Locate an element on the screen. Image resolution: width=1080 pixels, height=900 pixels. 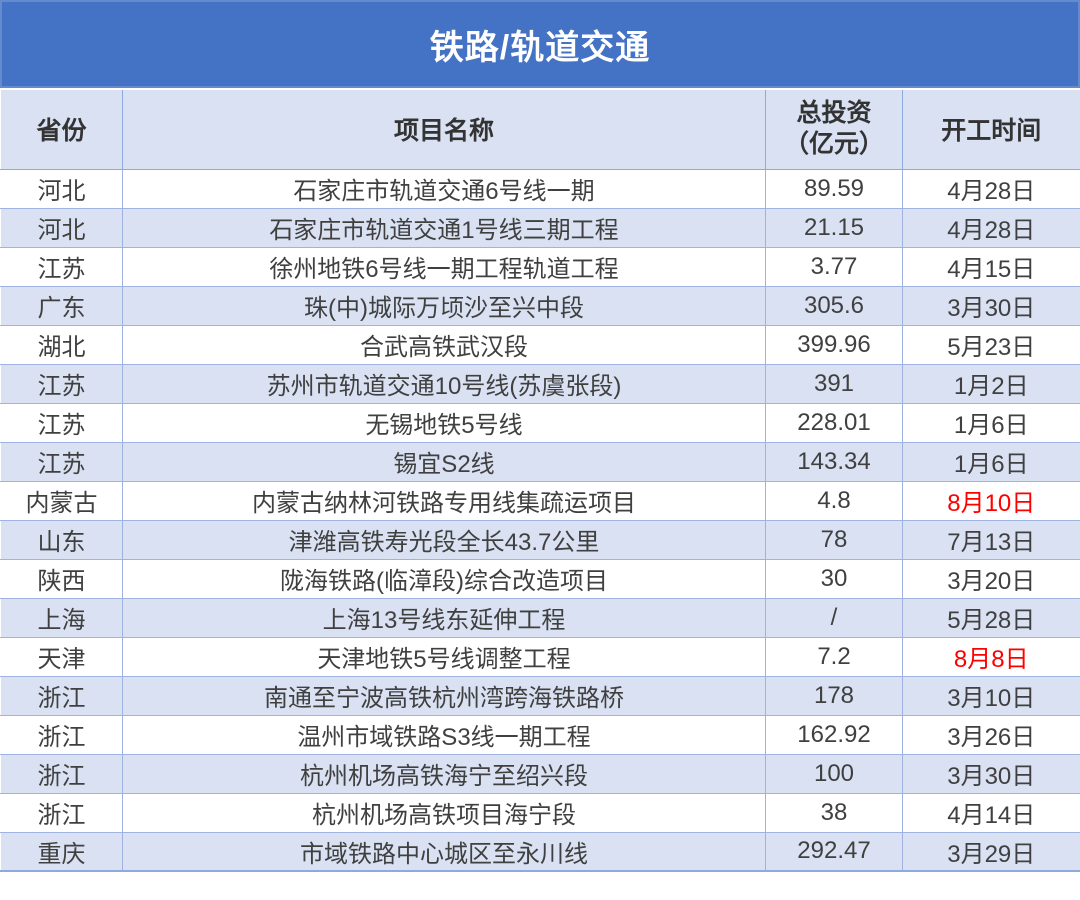
table-row: 山东 津潍高铁寿光段全长43.7公里 78 7月13日 is located at coordinates (540, 539).